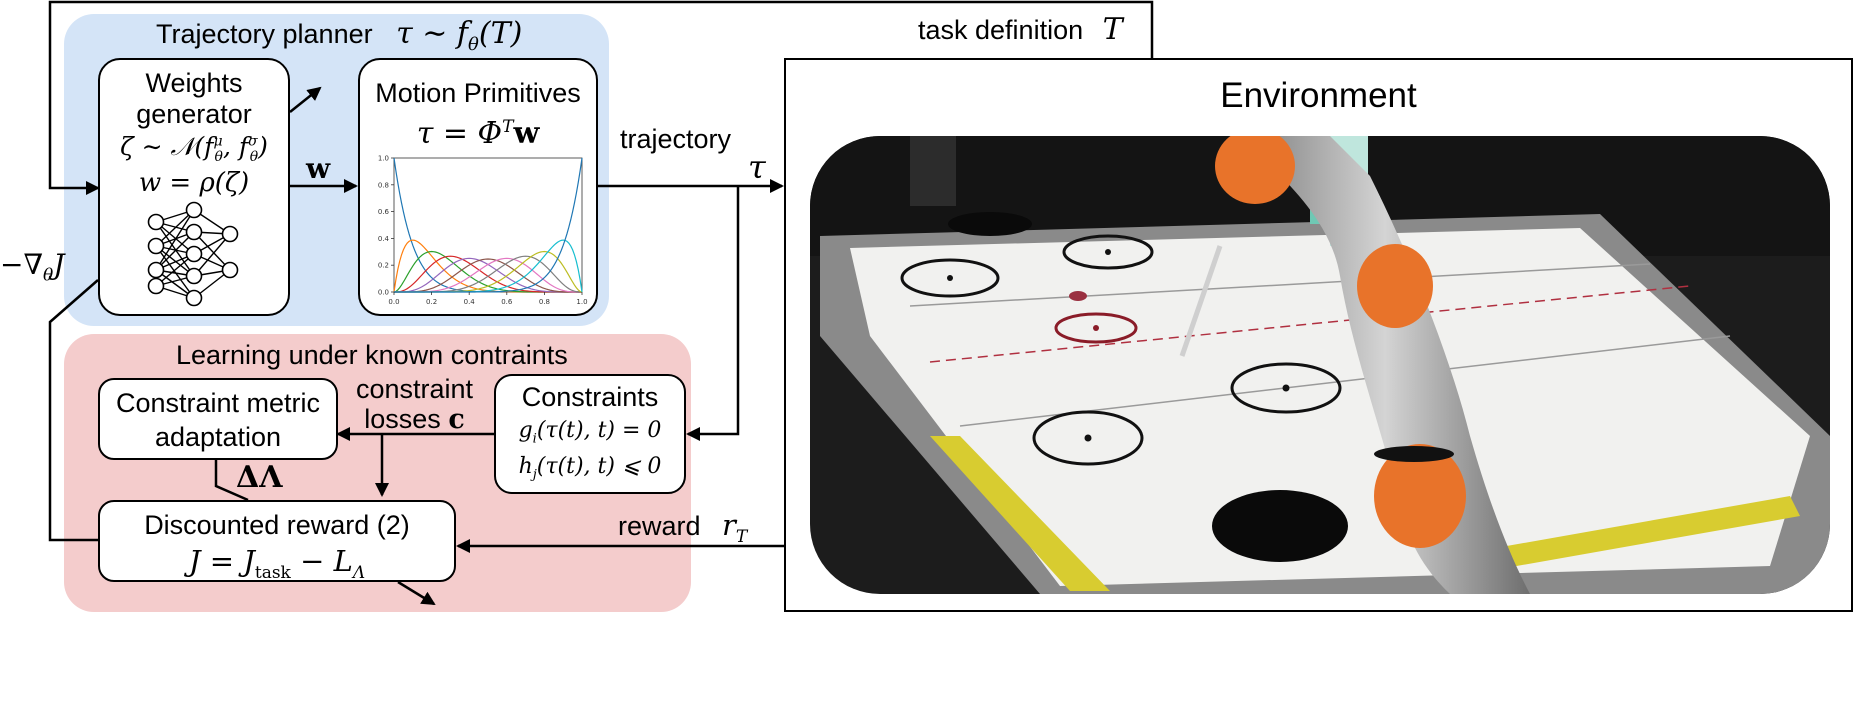 This screenshot has height=725, width=1858. I want to click on x-tick-label: 0.2, so click(431, 302).